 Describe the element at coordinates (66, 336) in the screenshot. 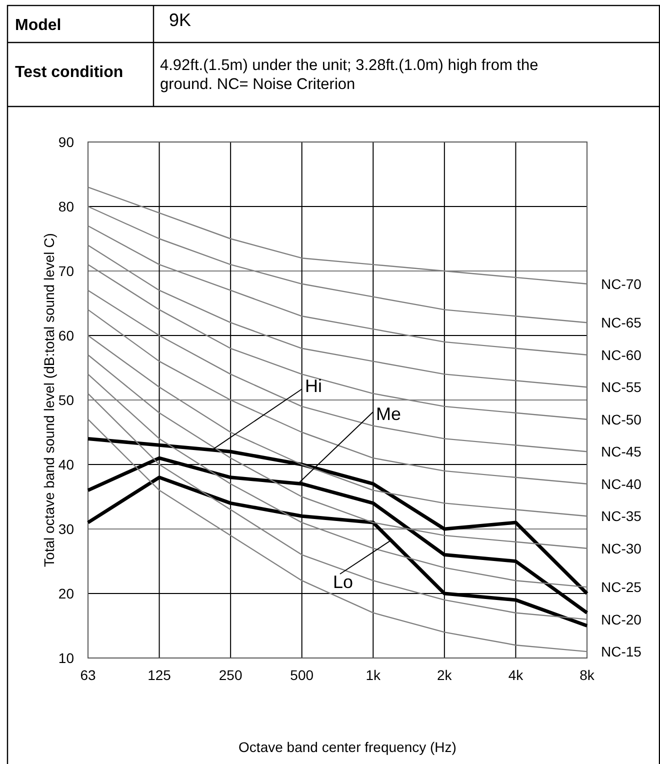

I see `y-tick-label: 60` at that location.